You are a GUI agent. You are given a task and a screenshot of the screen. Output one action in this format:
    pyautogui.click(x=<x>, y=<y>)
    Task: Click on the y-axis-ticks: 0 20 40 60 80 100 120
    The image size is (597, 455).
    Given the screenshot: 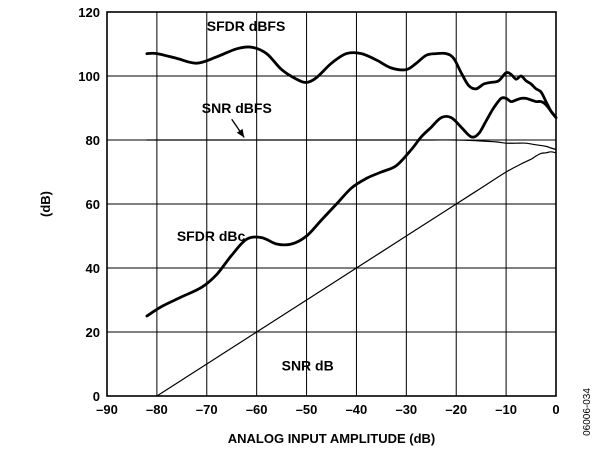 What is the action you would take?
    pyautogui.click(x=89, y=204)
    